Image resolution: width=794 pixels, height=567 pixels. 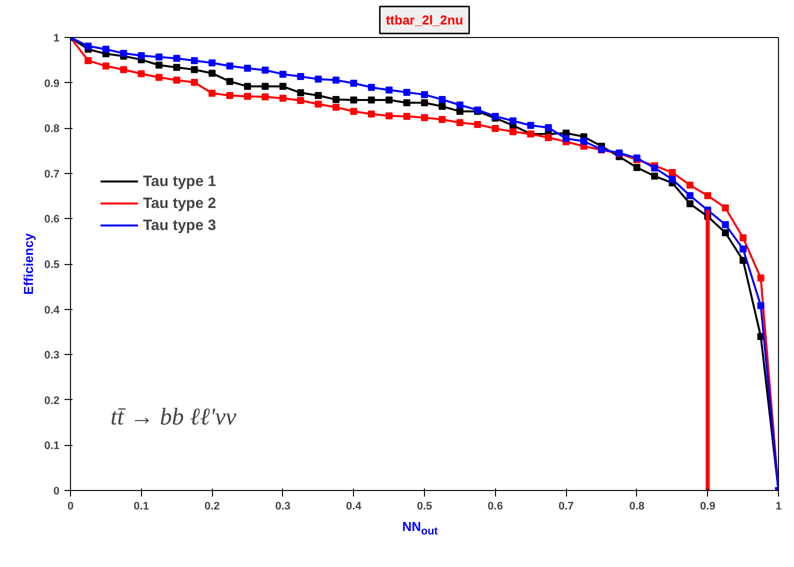 What do you see at coordinates (70, 506) in the screenshot?
I see `x-tick-label: 0` at bounding box center [70, 506].